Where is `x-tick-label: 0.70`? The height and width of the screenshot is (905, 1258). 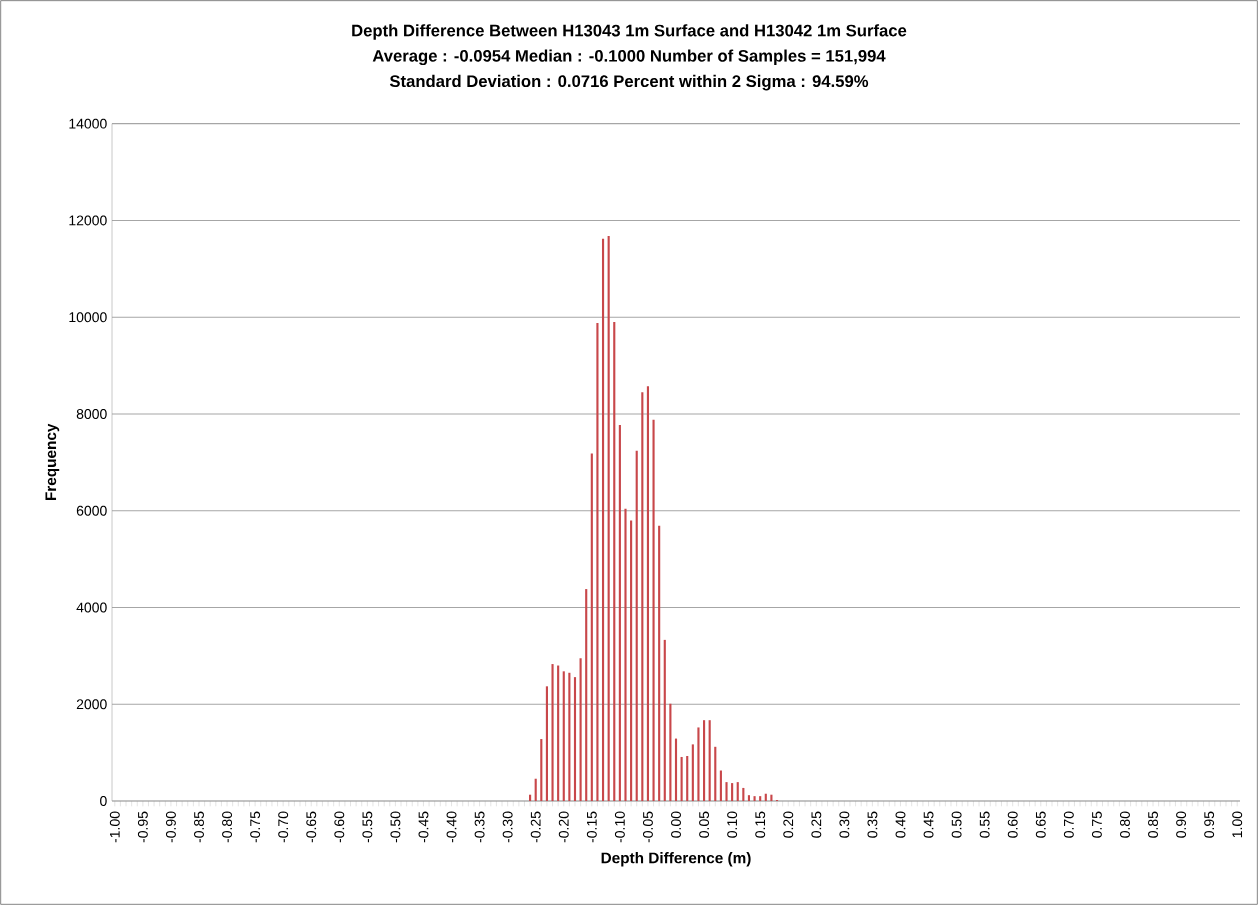 x-tick-label: 0.70 is located at coordinates (1068, 824).